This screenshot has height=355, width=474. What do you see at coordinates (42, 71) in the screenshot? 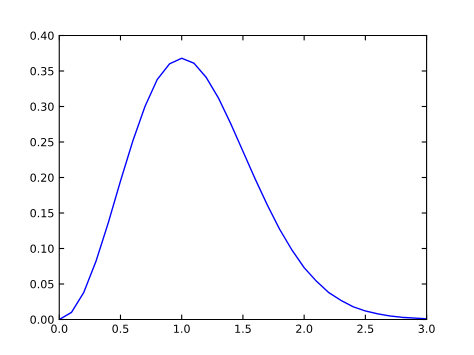
I see `y-tick-label: 0.35` at bounding box center [42, 71].